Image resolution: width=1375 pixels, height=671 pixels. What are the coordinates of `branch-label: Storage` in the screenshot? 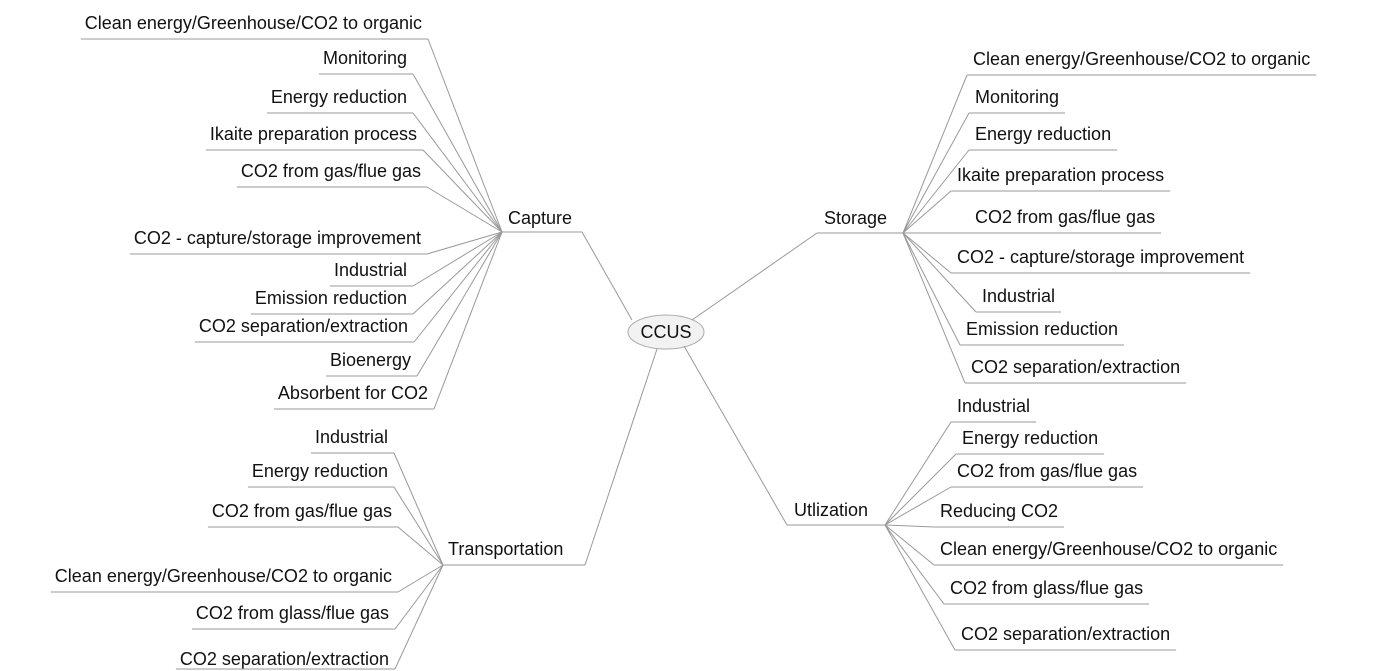 It's located at (855, 218).